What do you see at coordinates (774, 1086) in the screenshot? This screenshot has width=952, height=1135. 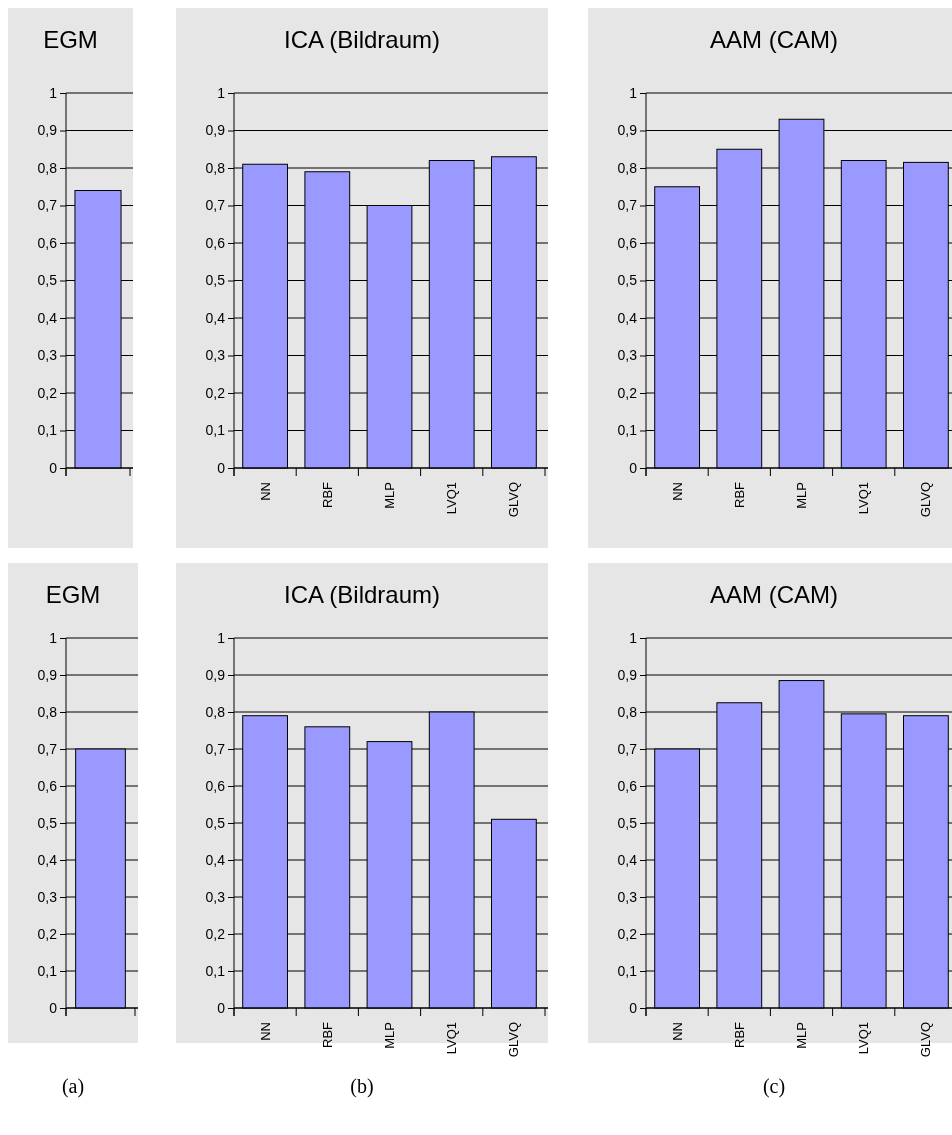 I see `text: (c)` at bounding box center [774, 1086].